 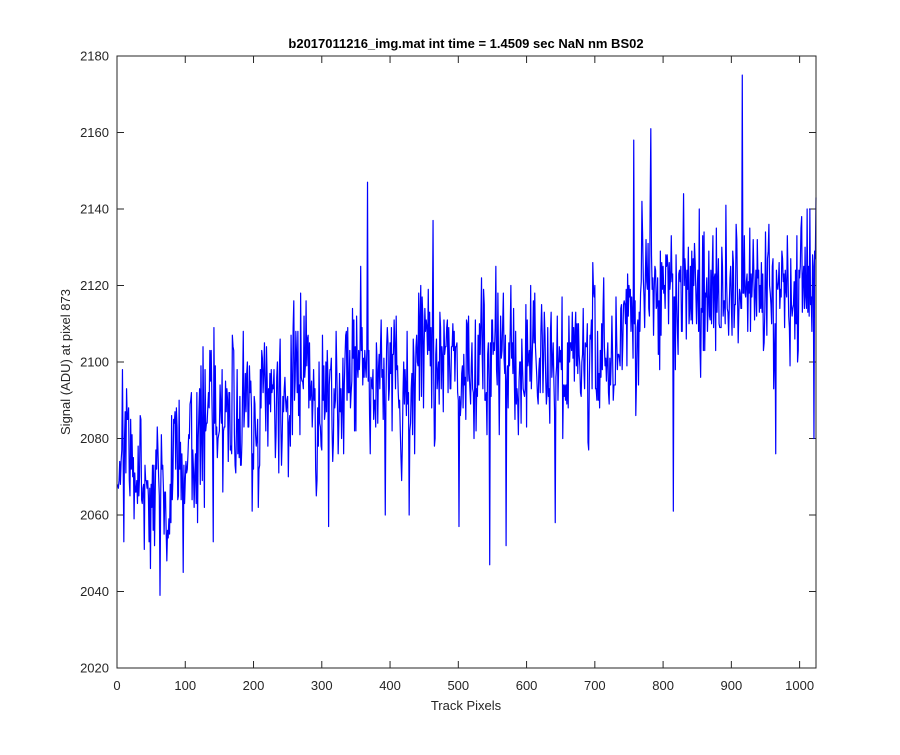 What do you see at coordinates (595, 685) in the screenshot?
I see `x-tick-label: 700` at bounding box center [595, 685].